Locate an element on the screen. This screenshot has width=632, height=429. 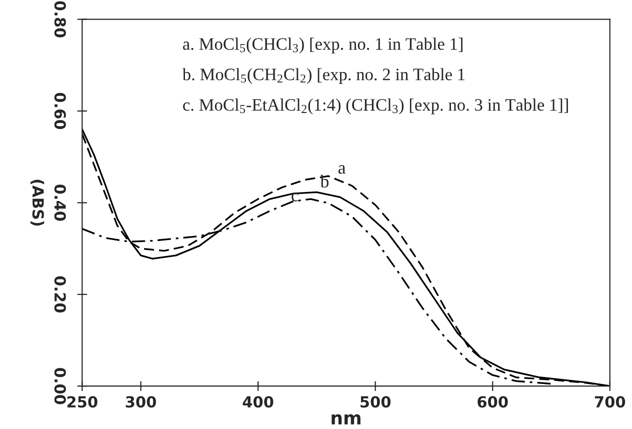
y-tick-label: 0.40 is located at coordinates (60, 202).